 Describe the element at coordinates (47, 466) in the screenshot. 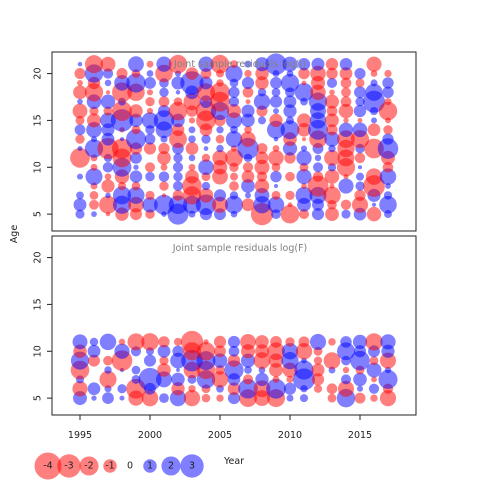

I see `legend-label: -4` at that location.